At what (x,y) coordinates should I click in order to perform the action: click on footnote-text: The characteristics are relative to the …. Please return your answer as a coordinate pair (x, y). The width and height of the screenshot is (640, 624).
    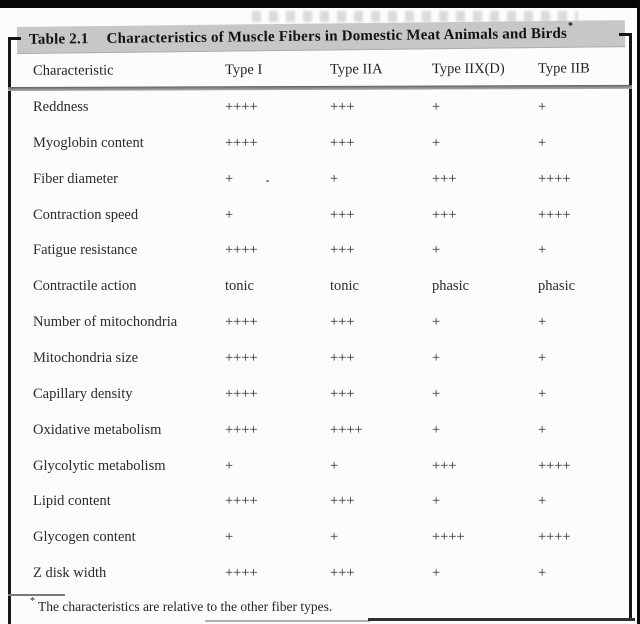
    Looking at the image, I should click on (185, 606).